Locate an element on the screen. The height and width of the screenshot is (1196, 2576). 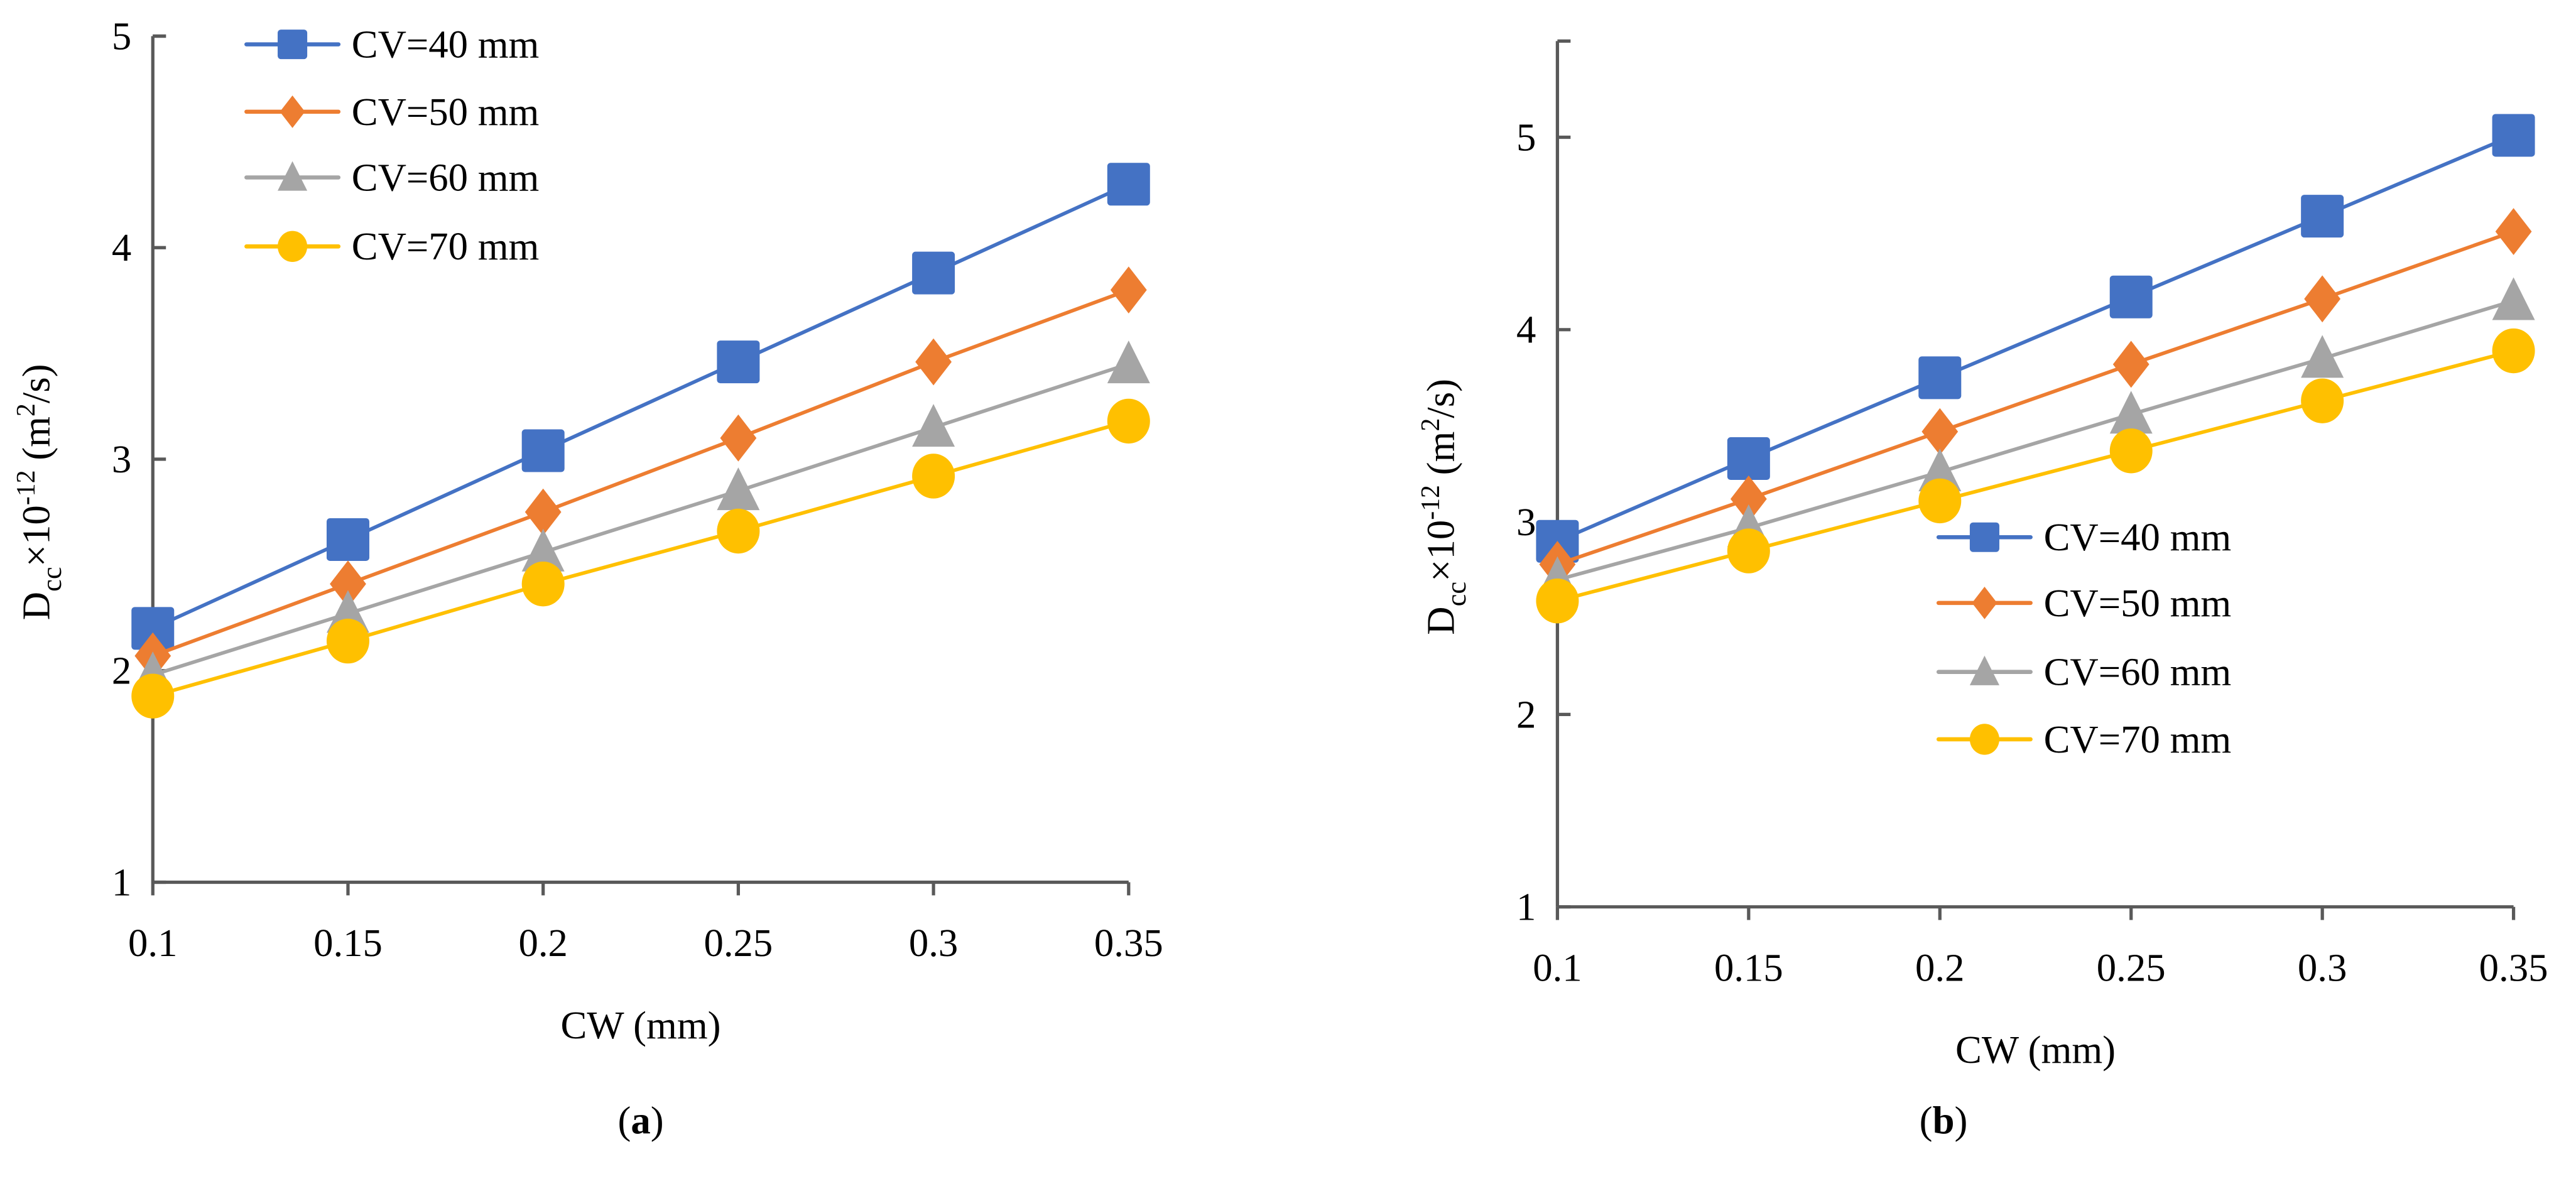
legend-item: CV=50 mm is located at coordinates (392, 112).